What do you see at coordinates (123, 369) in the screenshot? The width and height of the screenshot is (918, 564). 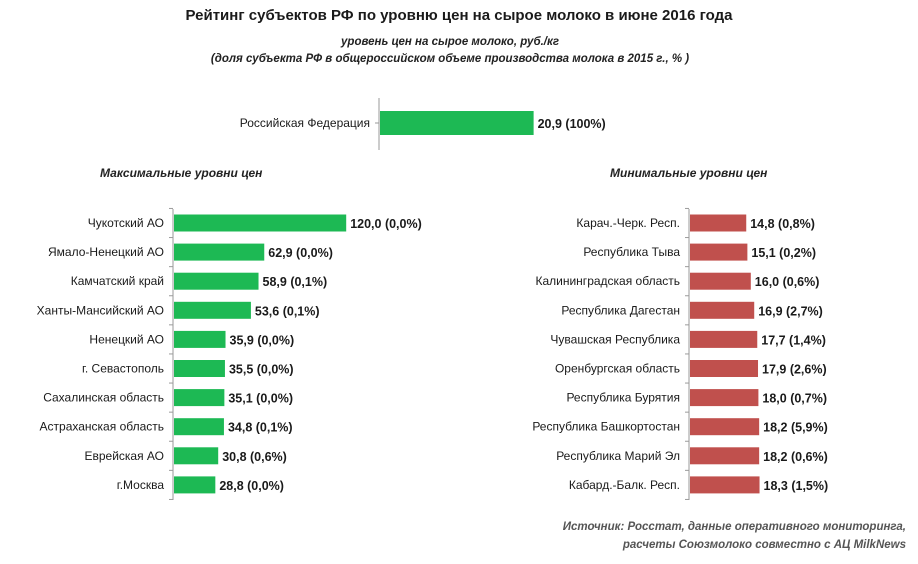 I see `max-category-label: г. Севастополь` at bounding box center [123, 369].